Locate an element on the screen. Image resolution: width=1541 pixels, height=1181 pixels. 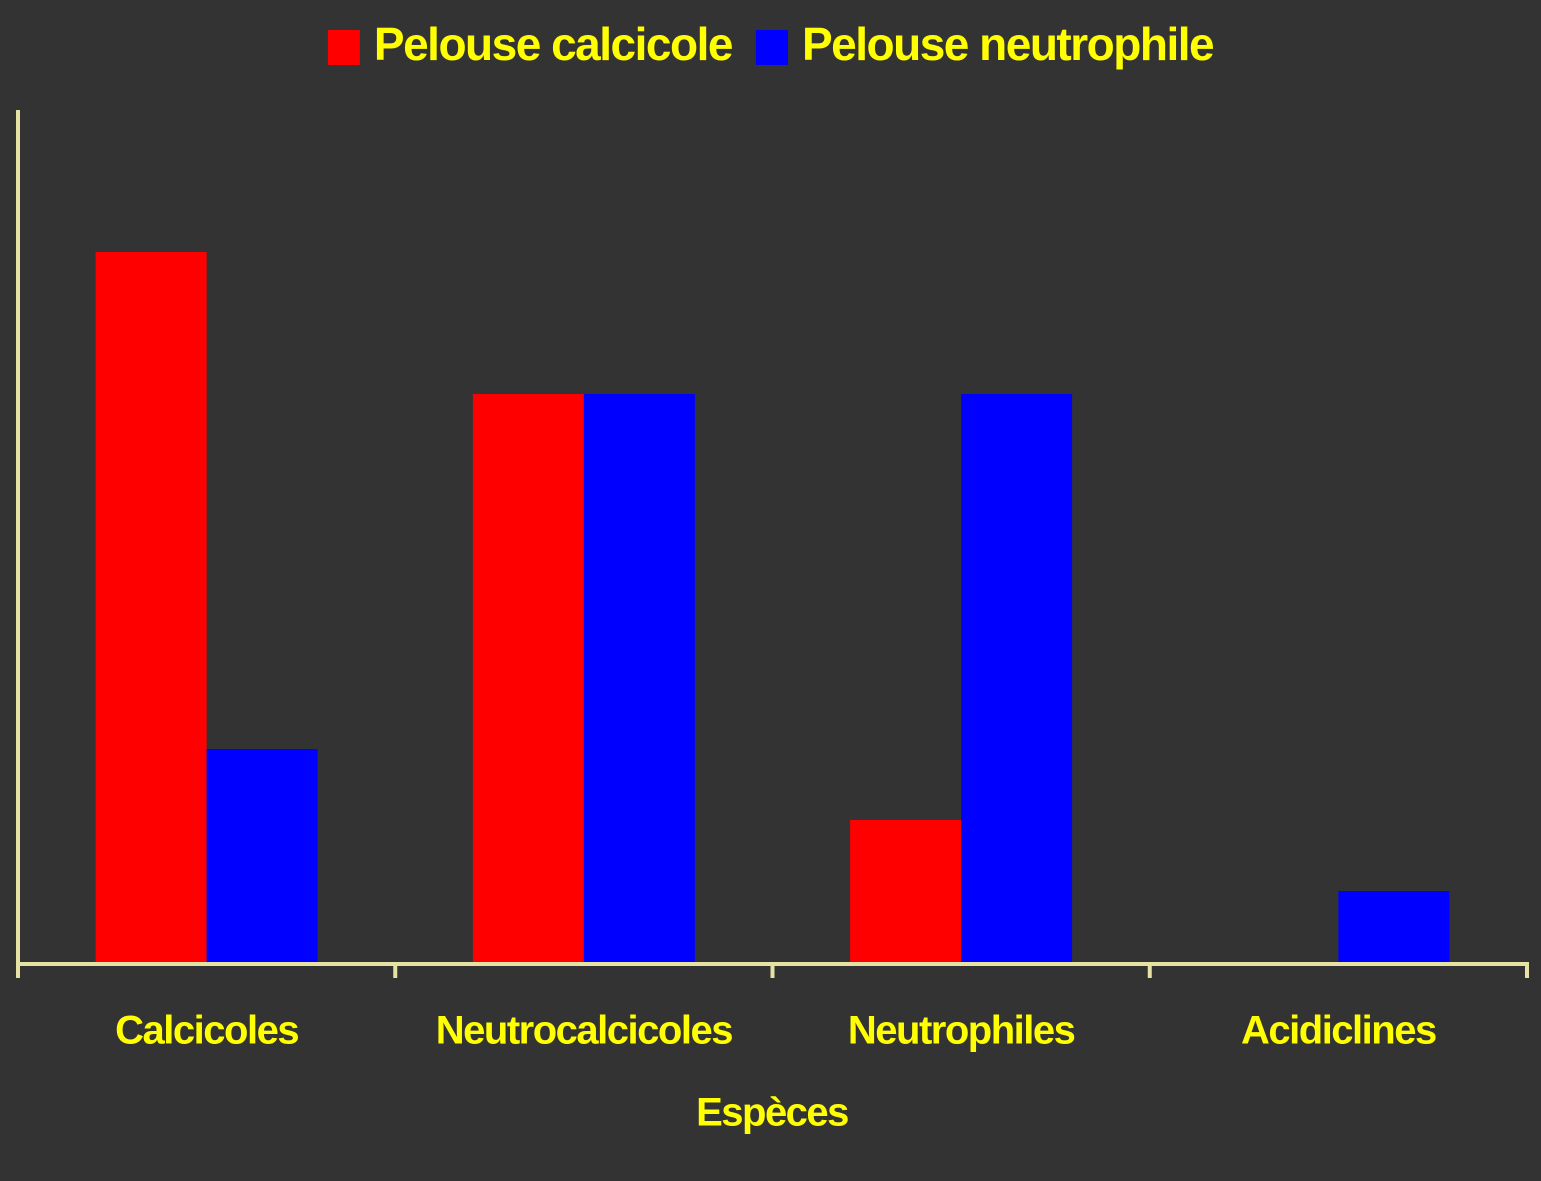
legend-label: Pelouse calcicole is located at coordinates (553, 44).